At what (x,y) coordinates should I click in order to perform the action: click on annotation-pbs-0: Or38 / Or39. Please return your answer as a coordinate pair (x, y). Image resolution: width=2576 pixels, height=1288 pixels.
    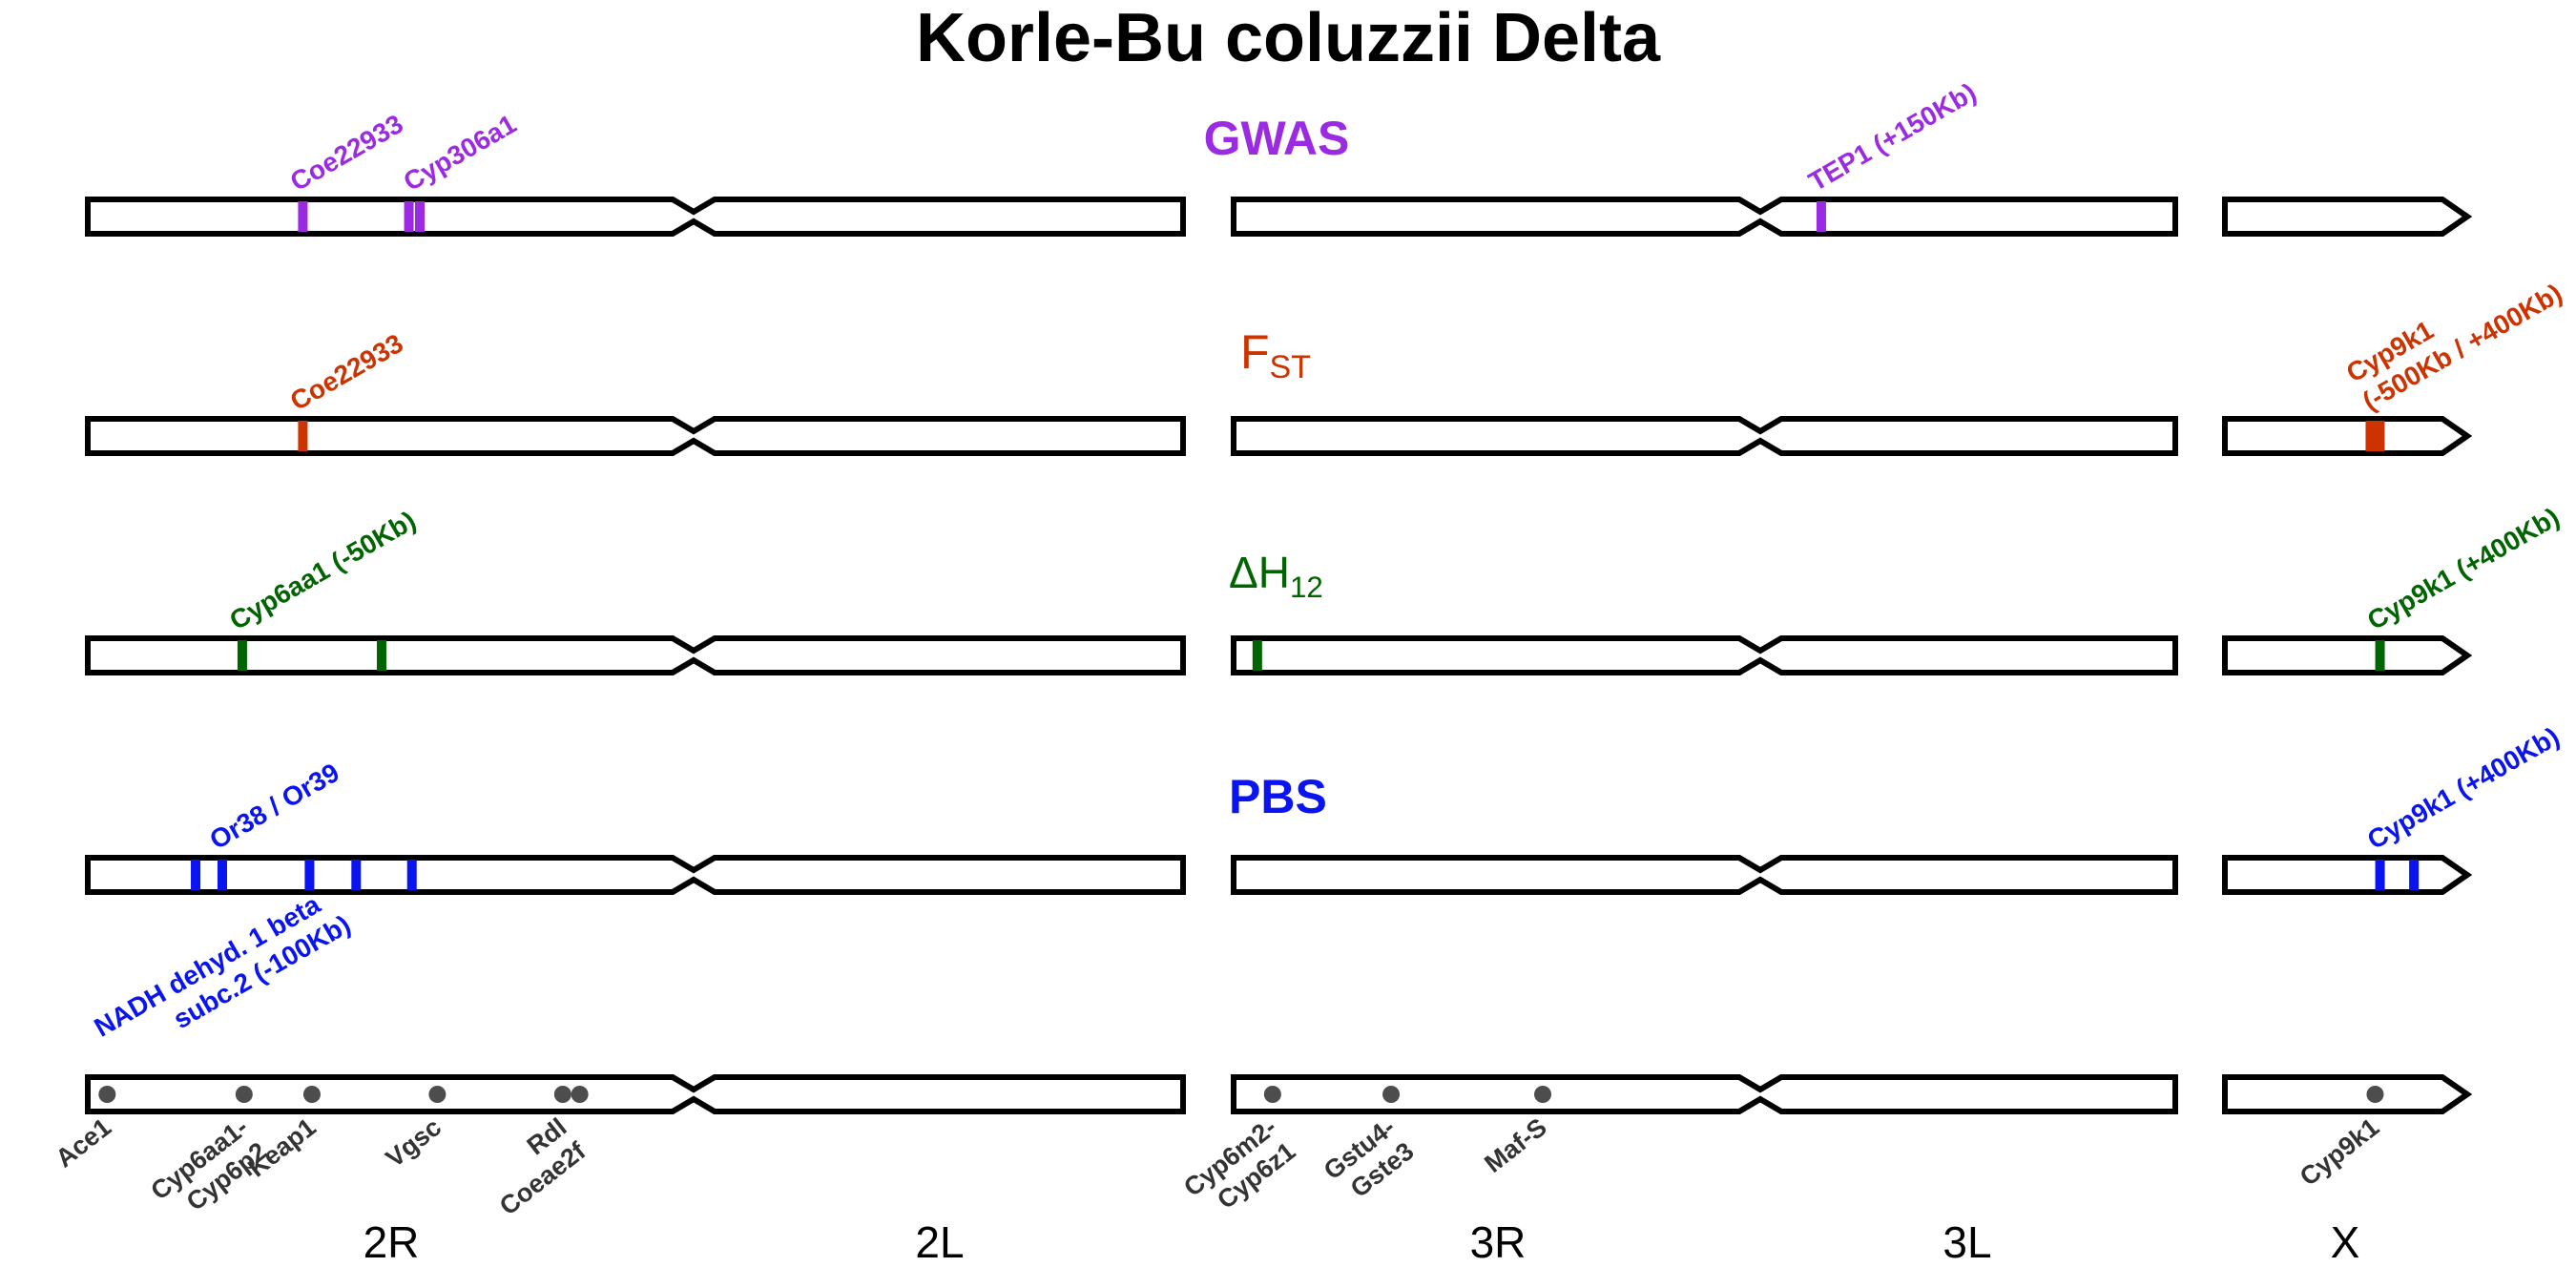
    Looking at the image, I should click on (273, 806).